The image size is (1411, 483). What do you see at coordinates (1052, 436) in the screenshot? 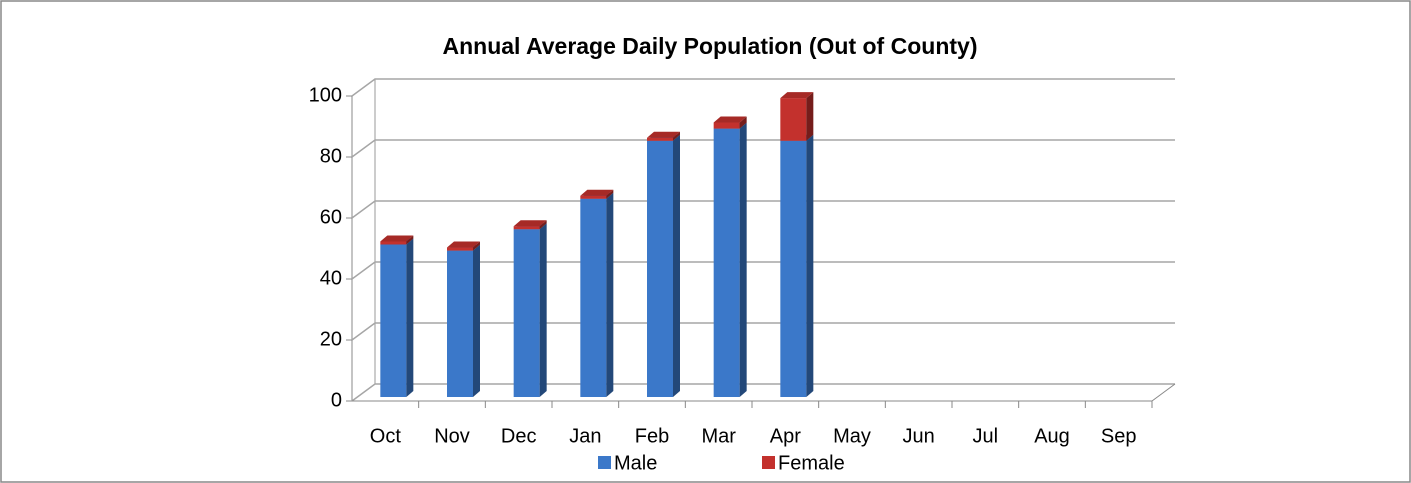
I see `x-tick-label: Aug` at bounding box center [1052, 436].